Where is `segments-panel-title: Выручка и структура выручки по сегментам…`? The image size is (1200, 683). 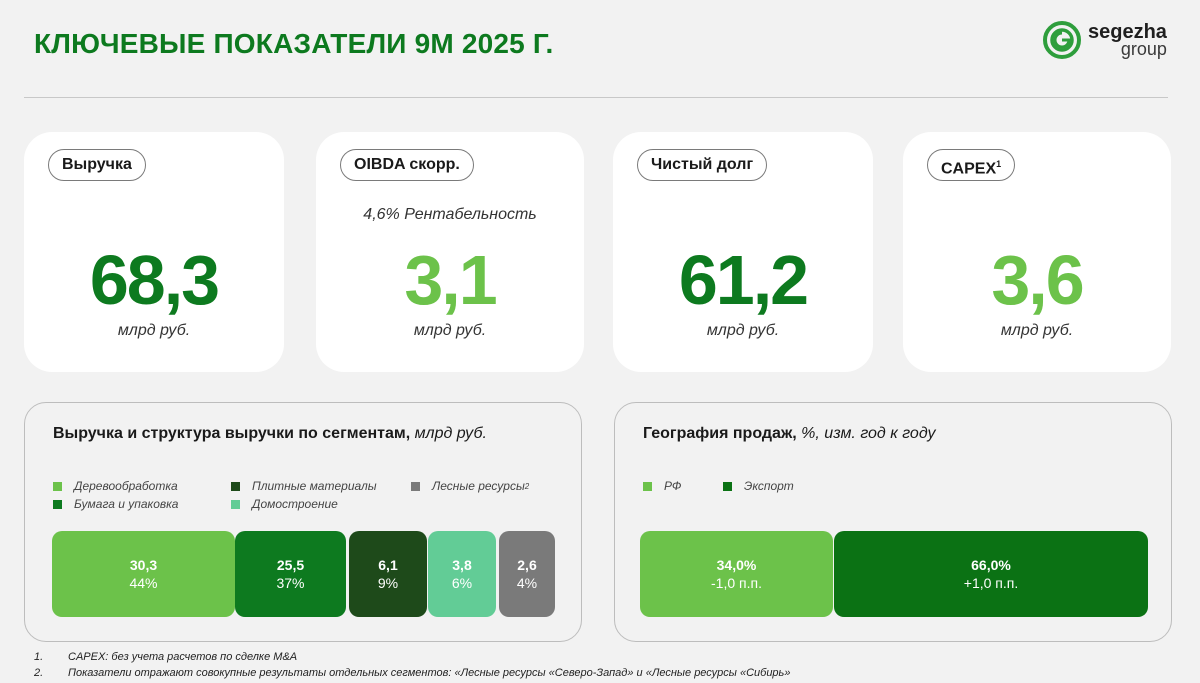 segments-panel-title: Выручка и структура выручки по сегментам… is located at coordinates (270, 434).